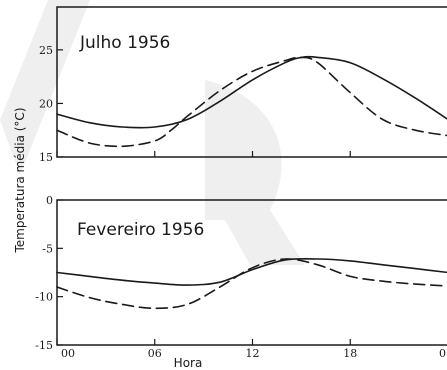  What do you see at coordinates (140, 230) in the screenshot?
I see `panel-bottom-title: Fevereiro 1956` at bounding box center [140, 230].